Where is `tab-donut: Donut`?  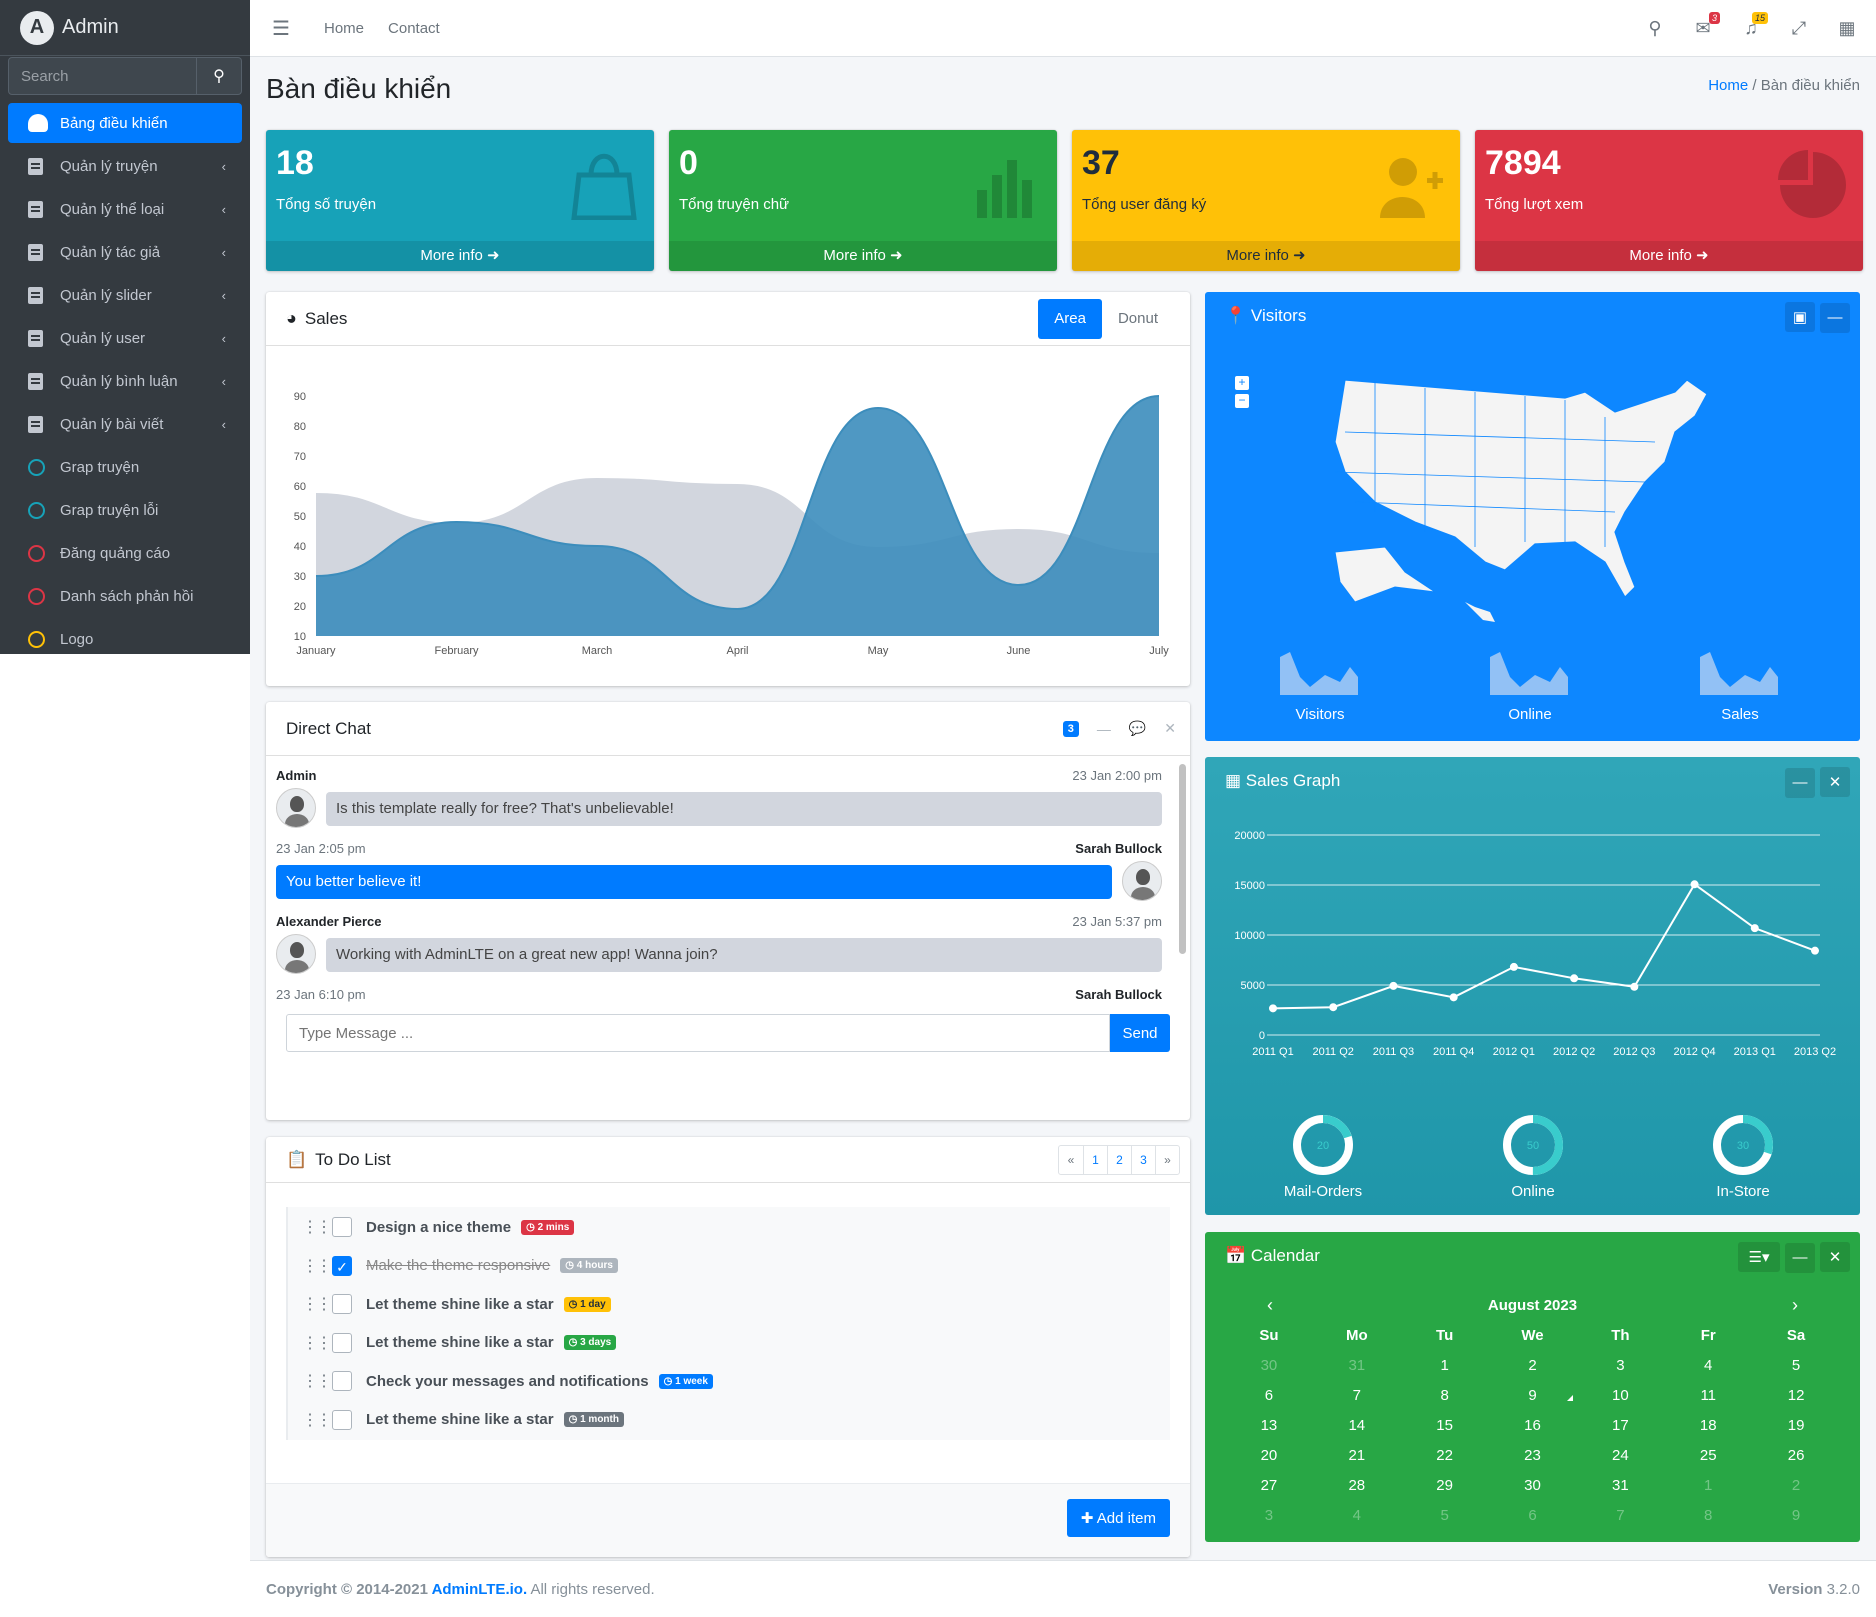 tab-donut: Donut is located at coordinates (1137, 318).